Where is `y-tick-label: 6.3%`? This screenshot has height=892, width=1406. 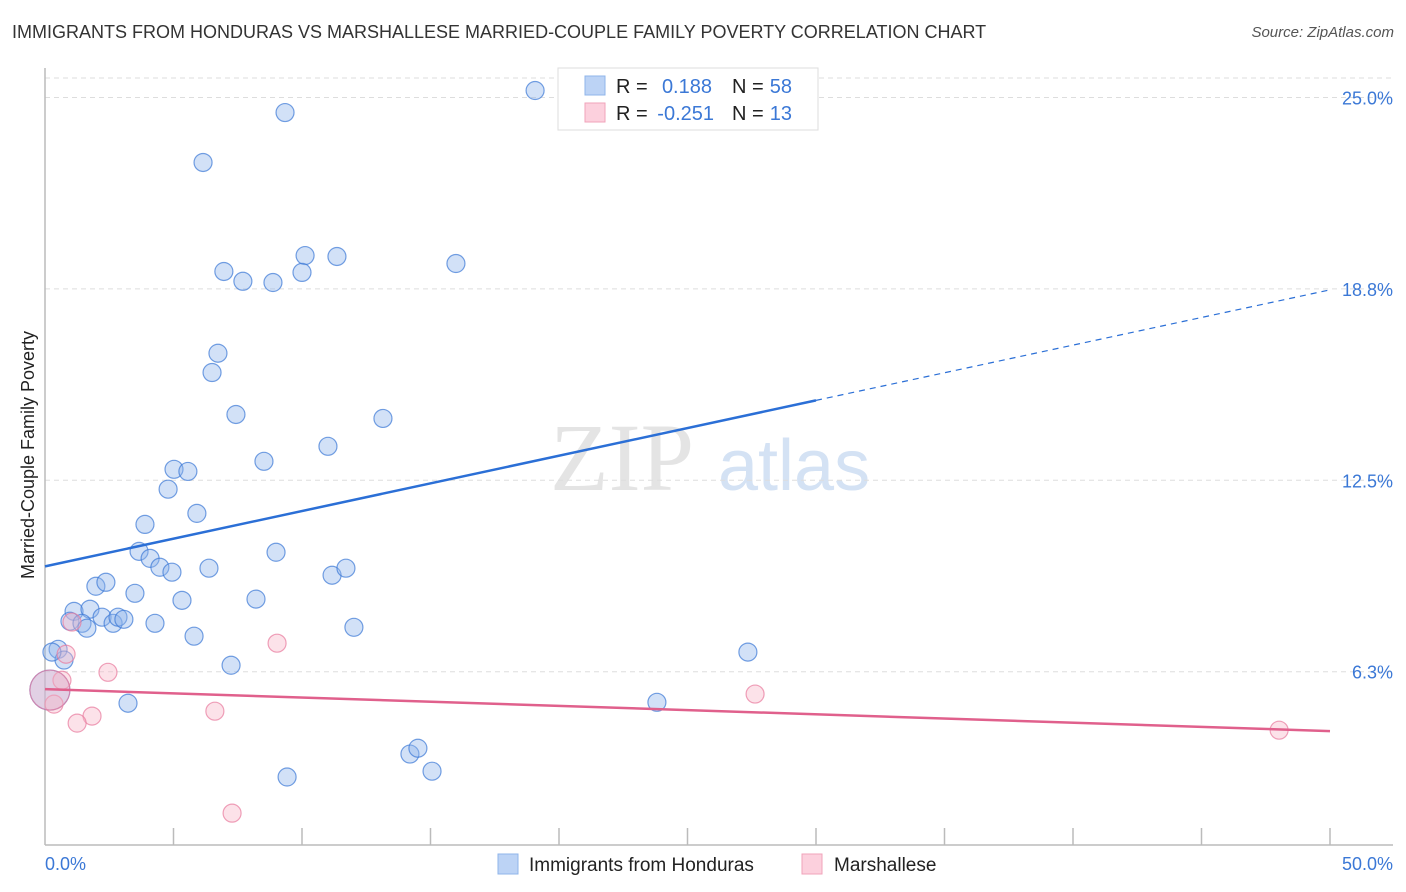 y-tick-label: 6.3% is located at coordinates (1372, 673).